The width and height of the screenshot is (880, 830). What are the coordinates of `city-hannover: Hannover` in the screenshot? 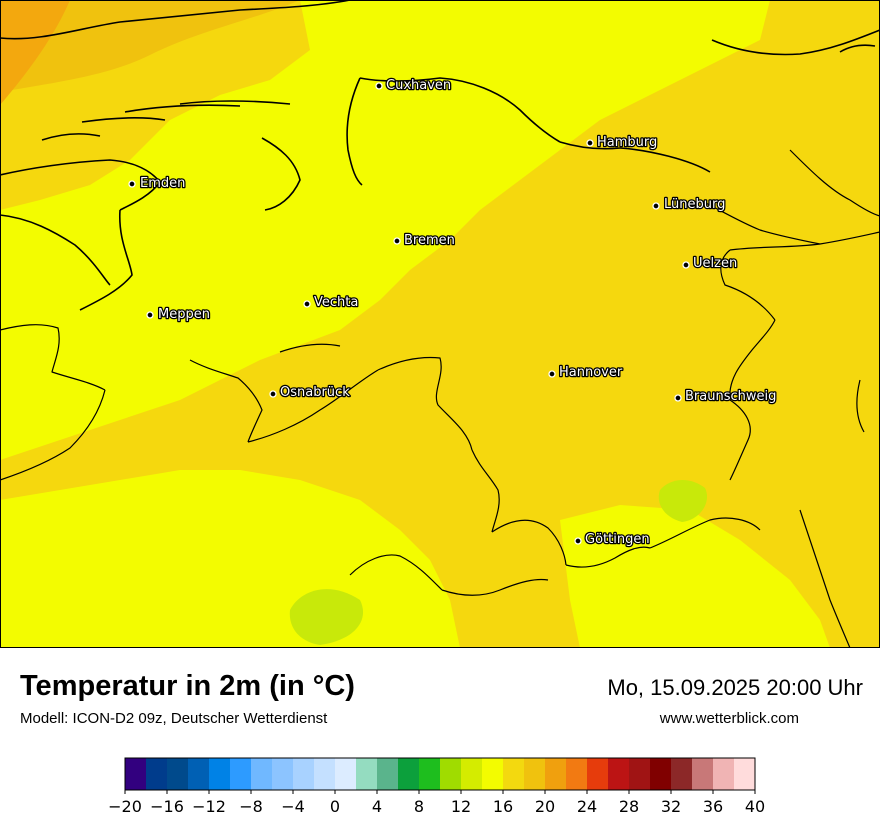 It's located at (586, 372).